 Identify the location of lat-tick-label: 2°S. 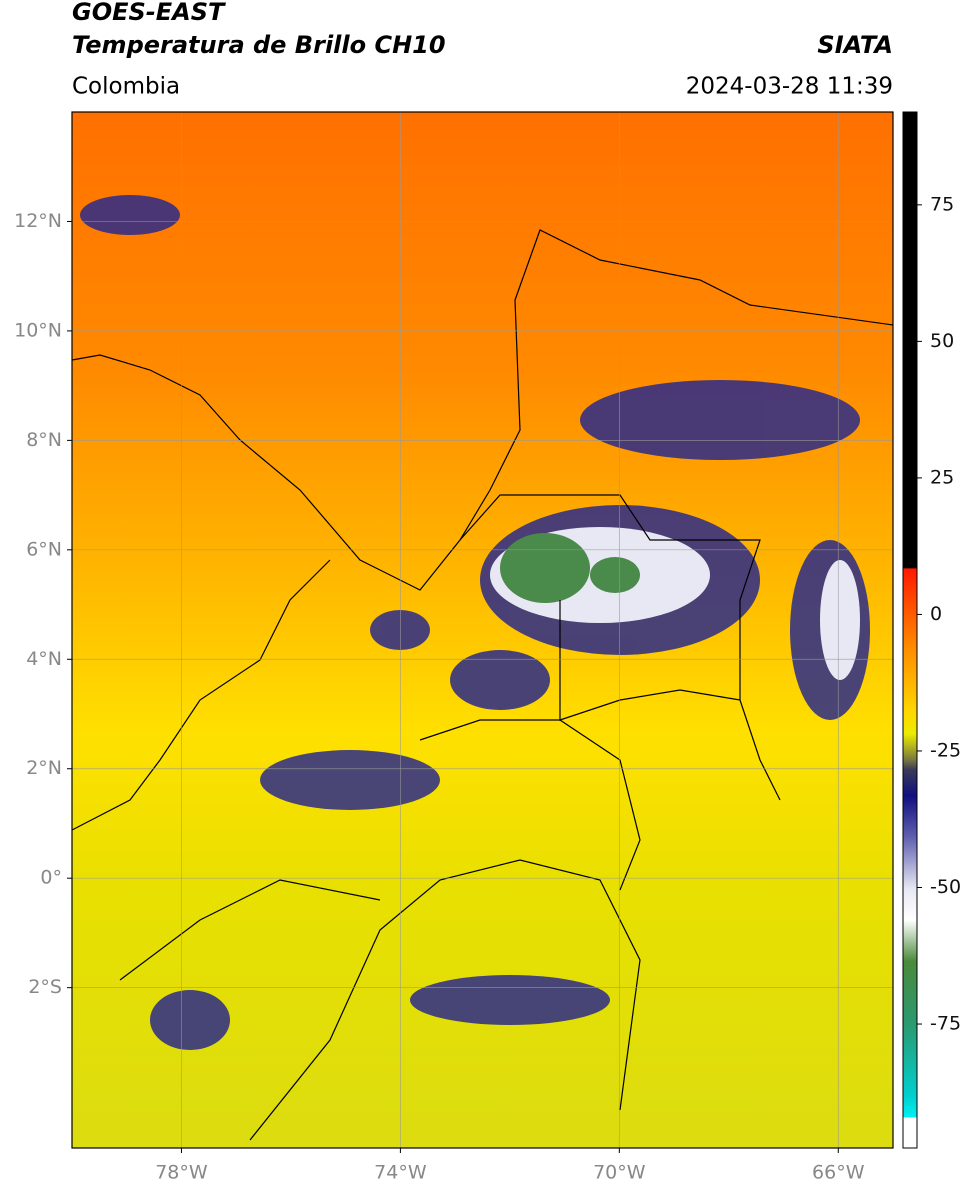
(45, 987).